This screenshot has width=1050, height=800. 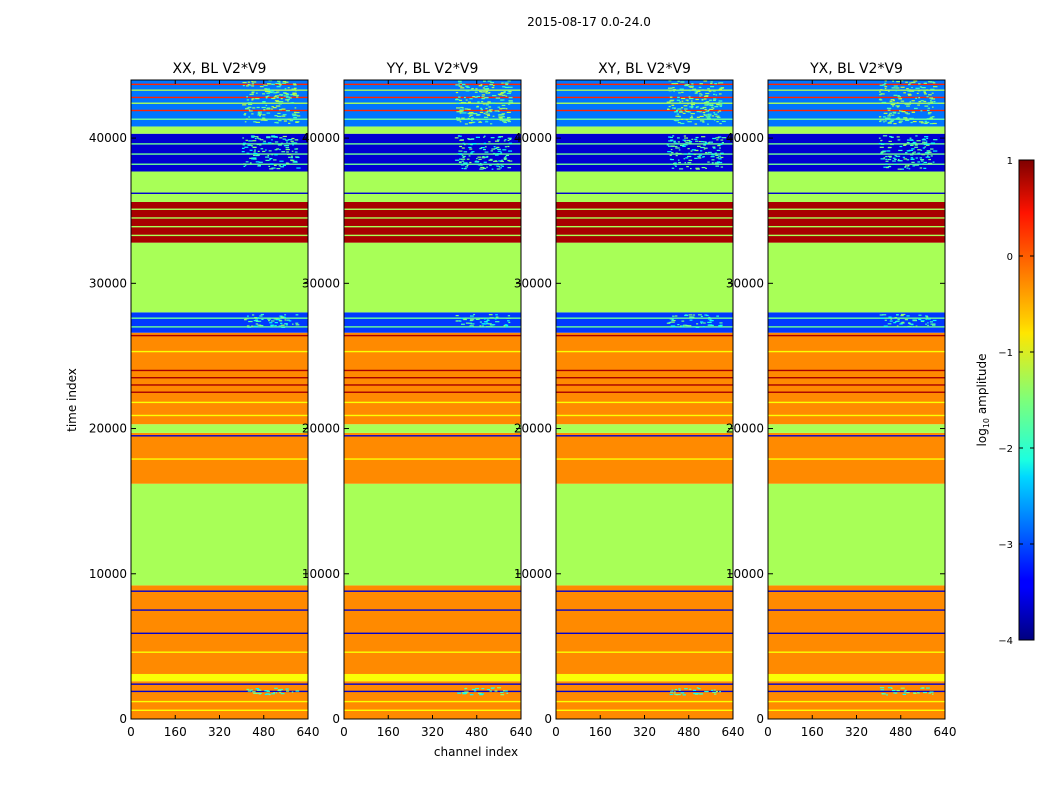 What do you see at coordinates (432, 69) in the screenshot?
I see `panel-title: YY, BL V2*V9` at bounding box center [432, 69].